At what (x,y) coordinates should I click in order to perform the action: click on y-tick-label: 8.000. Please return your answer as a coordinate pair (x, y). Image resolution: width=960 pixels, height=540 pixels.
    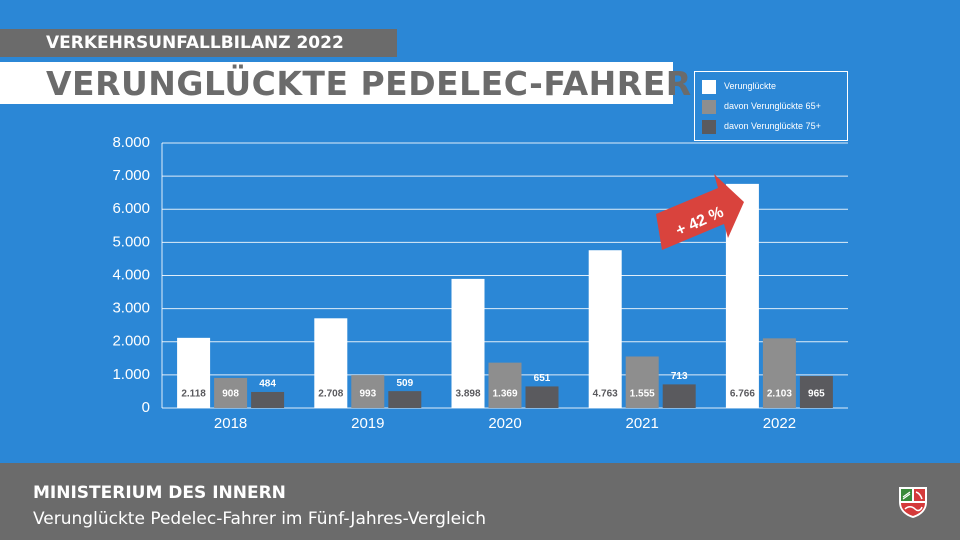
    Looking at the image, I should click on (131, 142).